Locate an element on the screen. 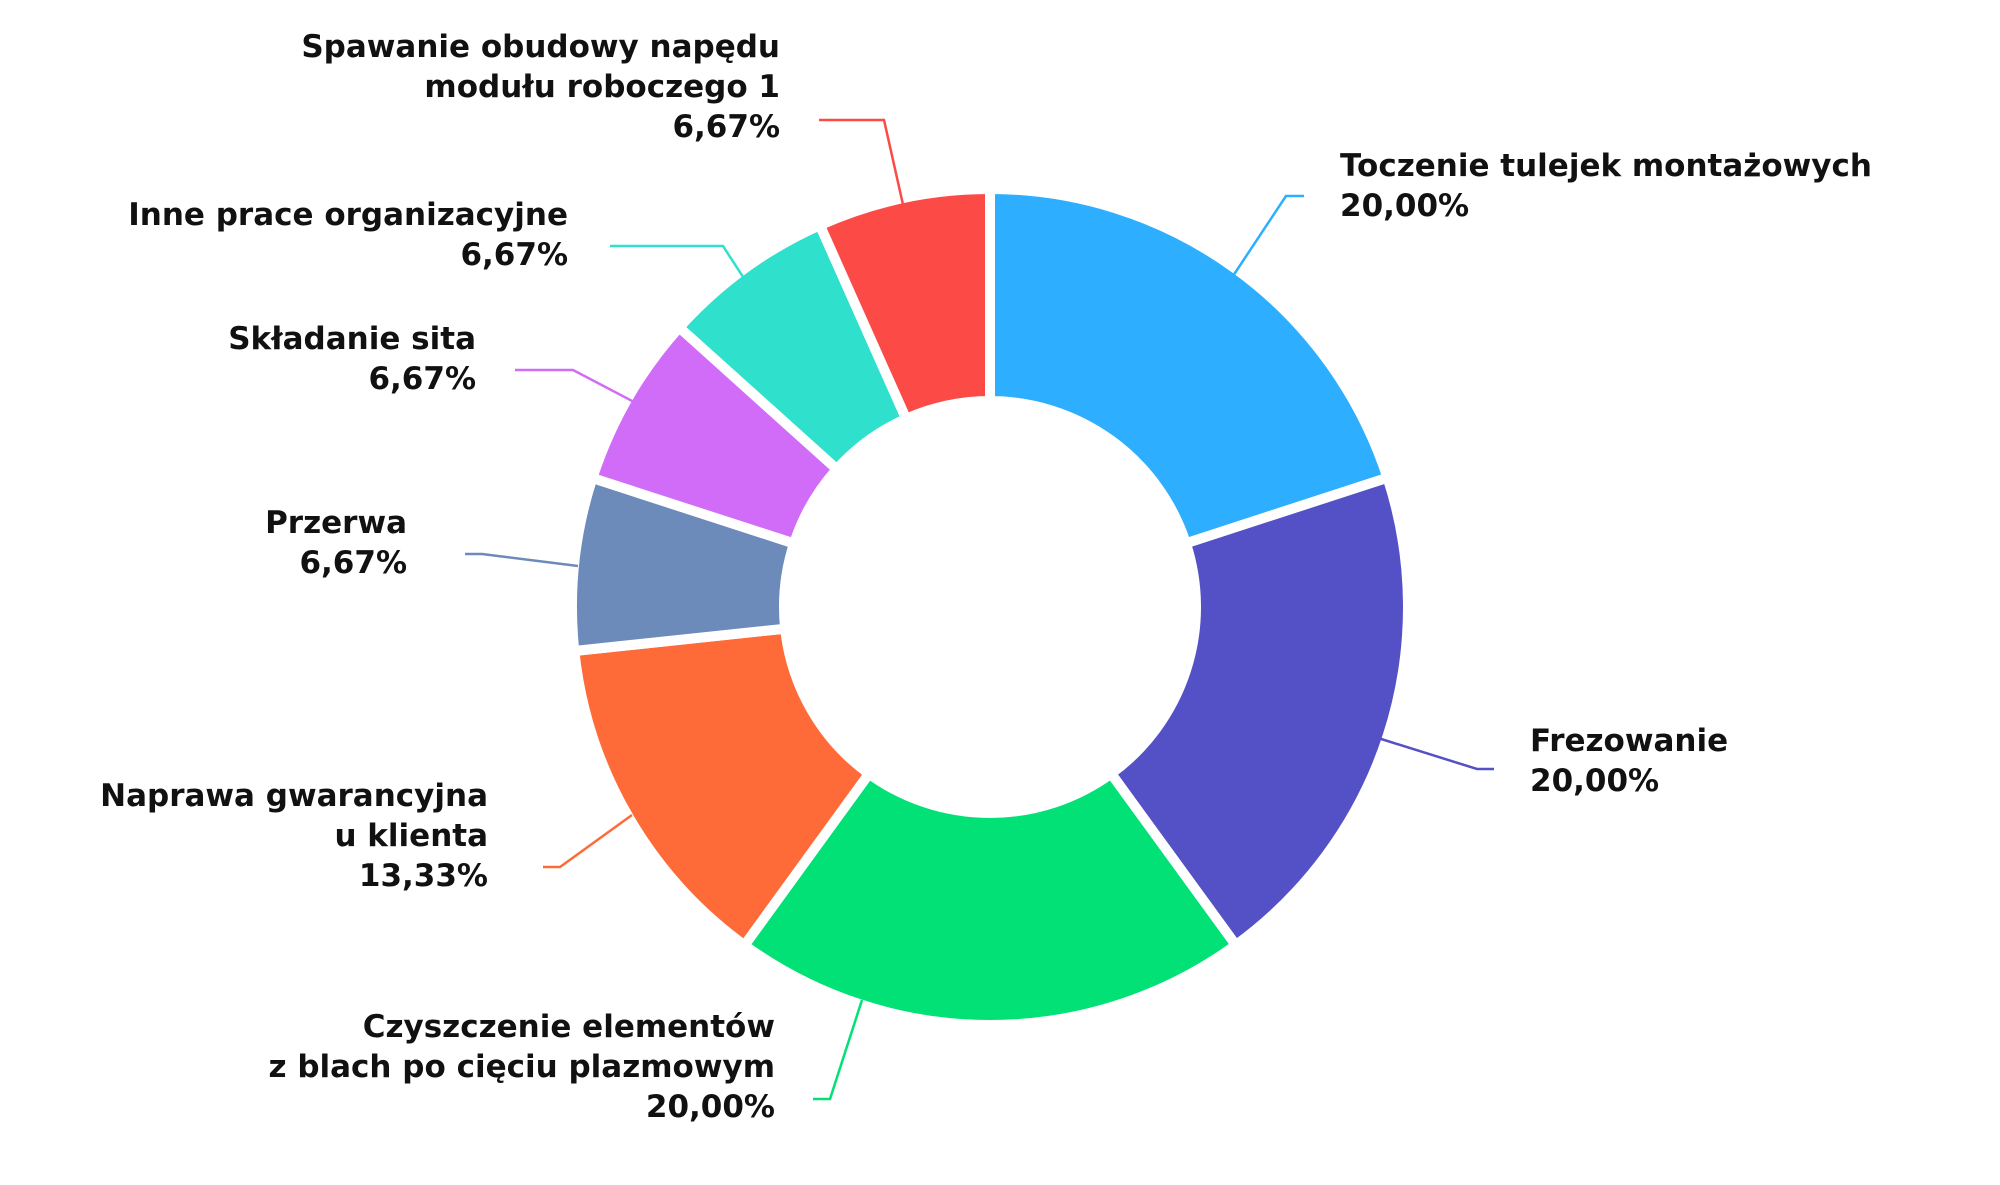  slice-label-6-line-0: Inne prace organizacyjne is located at coordinates (348, 215).